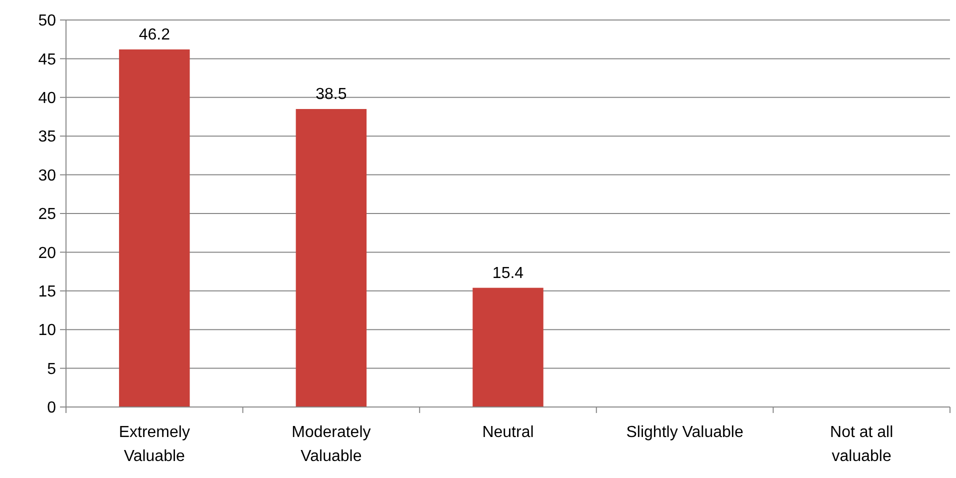  What do you see at coordinates (331, 95) in the screenshot?
I see `data-label: 38.5` at bounding box center [331, 95].